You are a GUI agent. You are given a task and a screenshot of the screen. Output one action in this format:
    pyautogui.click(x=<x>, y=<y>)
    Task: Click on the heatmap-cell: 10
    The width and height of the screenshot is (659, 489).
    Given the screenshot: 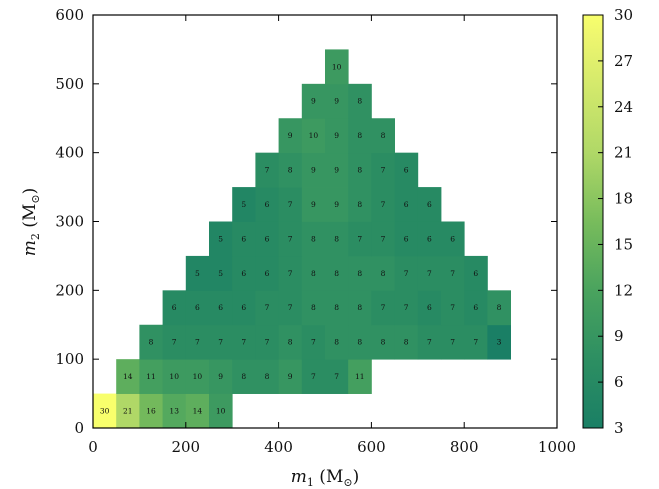 What is the action you would take?
    pyautogui.click(x=197, y=376)
    